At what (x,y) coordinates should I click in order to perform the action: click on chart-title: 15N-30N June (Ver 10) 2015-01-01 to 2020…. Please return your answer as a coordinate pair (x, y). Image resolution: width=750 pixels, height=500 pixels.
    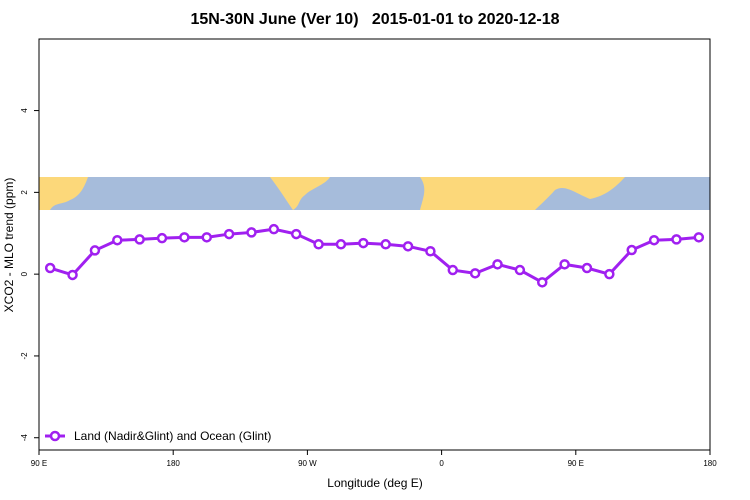
    Looking at the image, I should click on (374, 19).